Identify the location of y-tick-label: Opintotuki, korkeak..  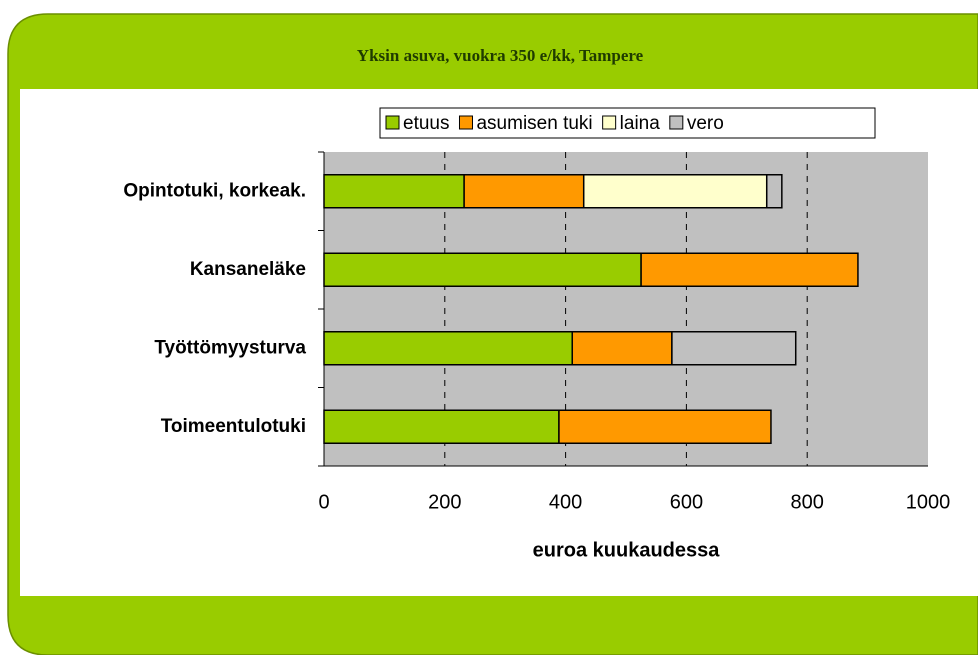
(214, 190).